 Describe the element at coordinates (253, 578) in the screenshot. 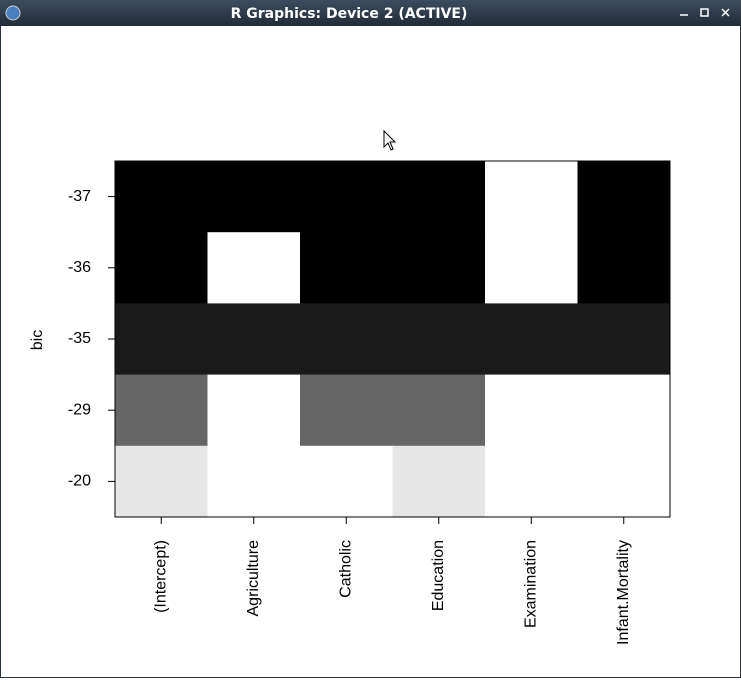

I see `x-tick-label: Agriculture` at that location.